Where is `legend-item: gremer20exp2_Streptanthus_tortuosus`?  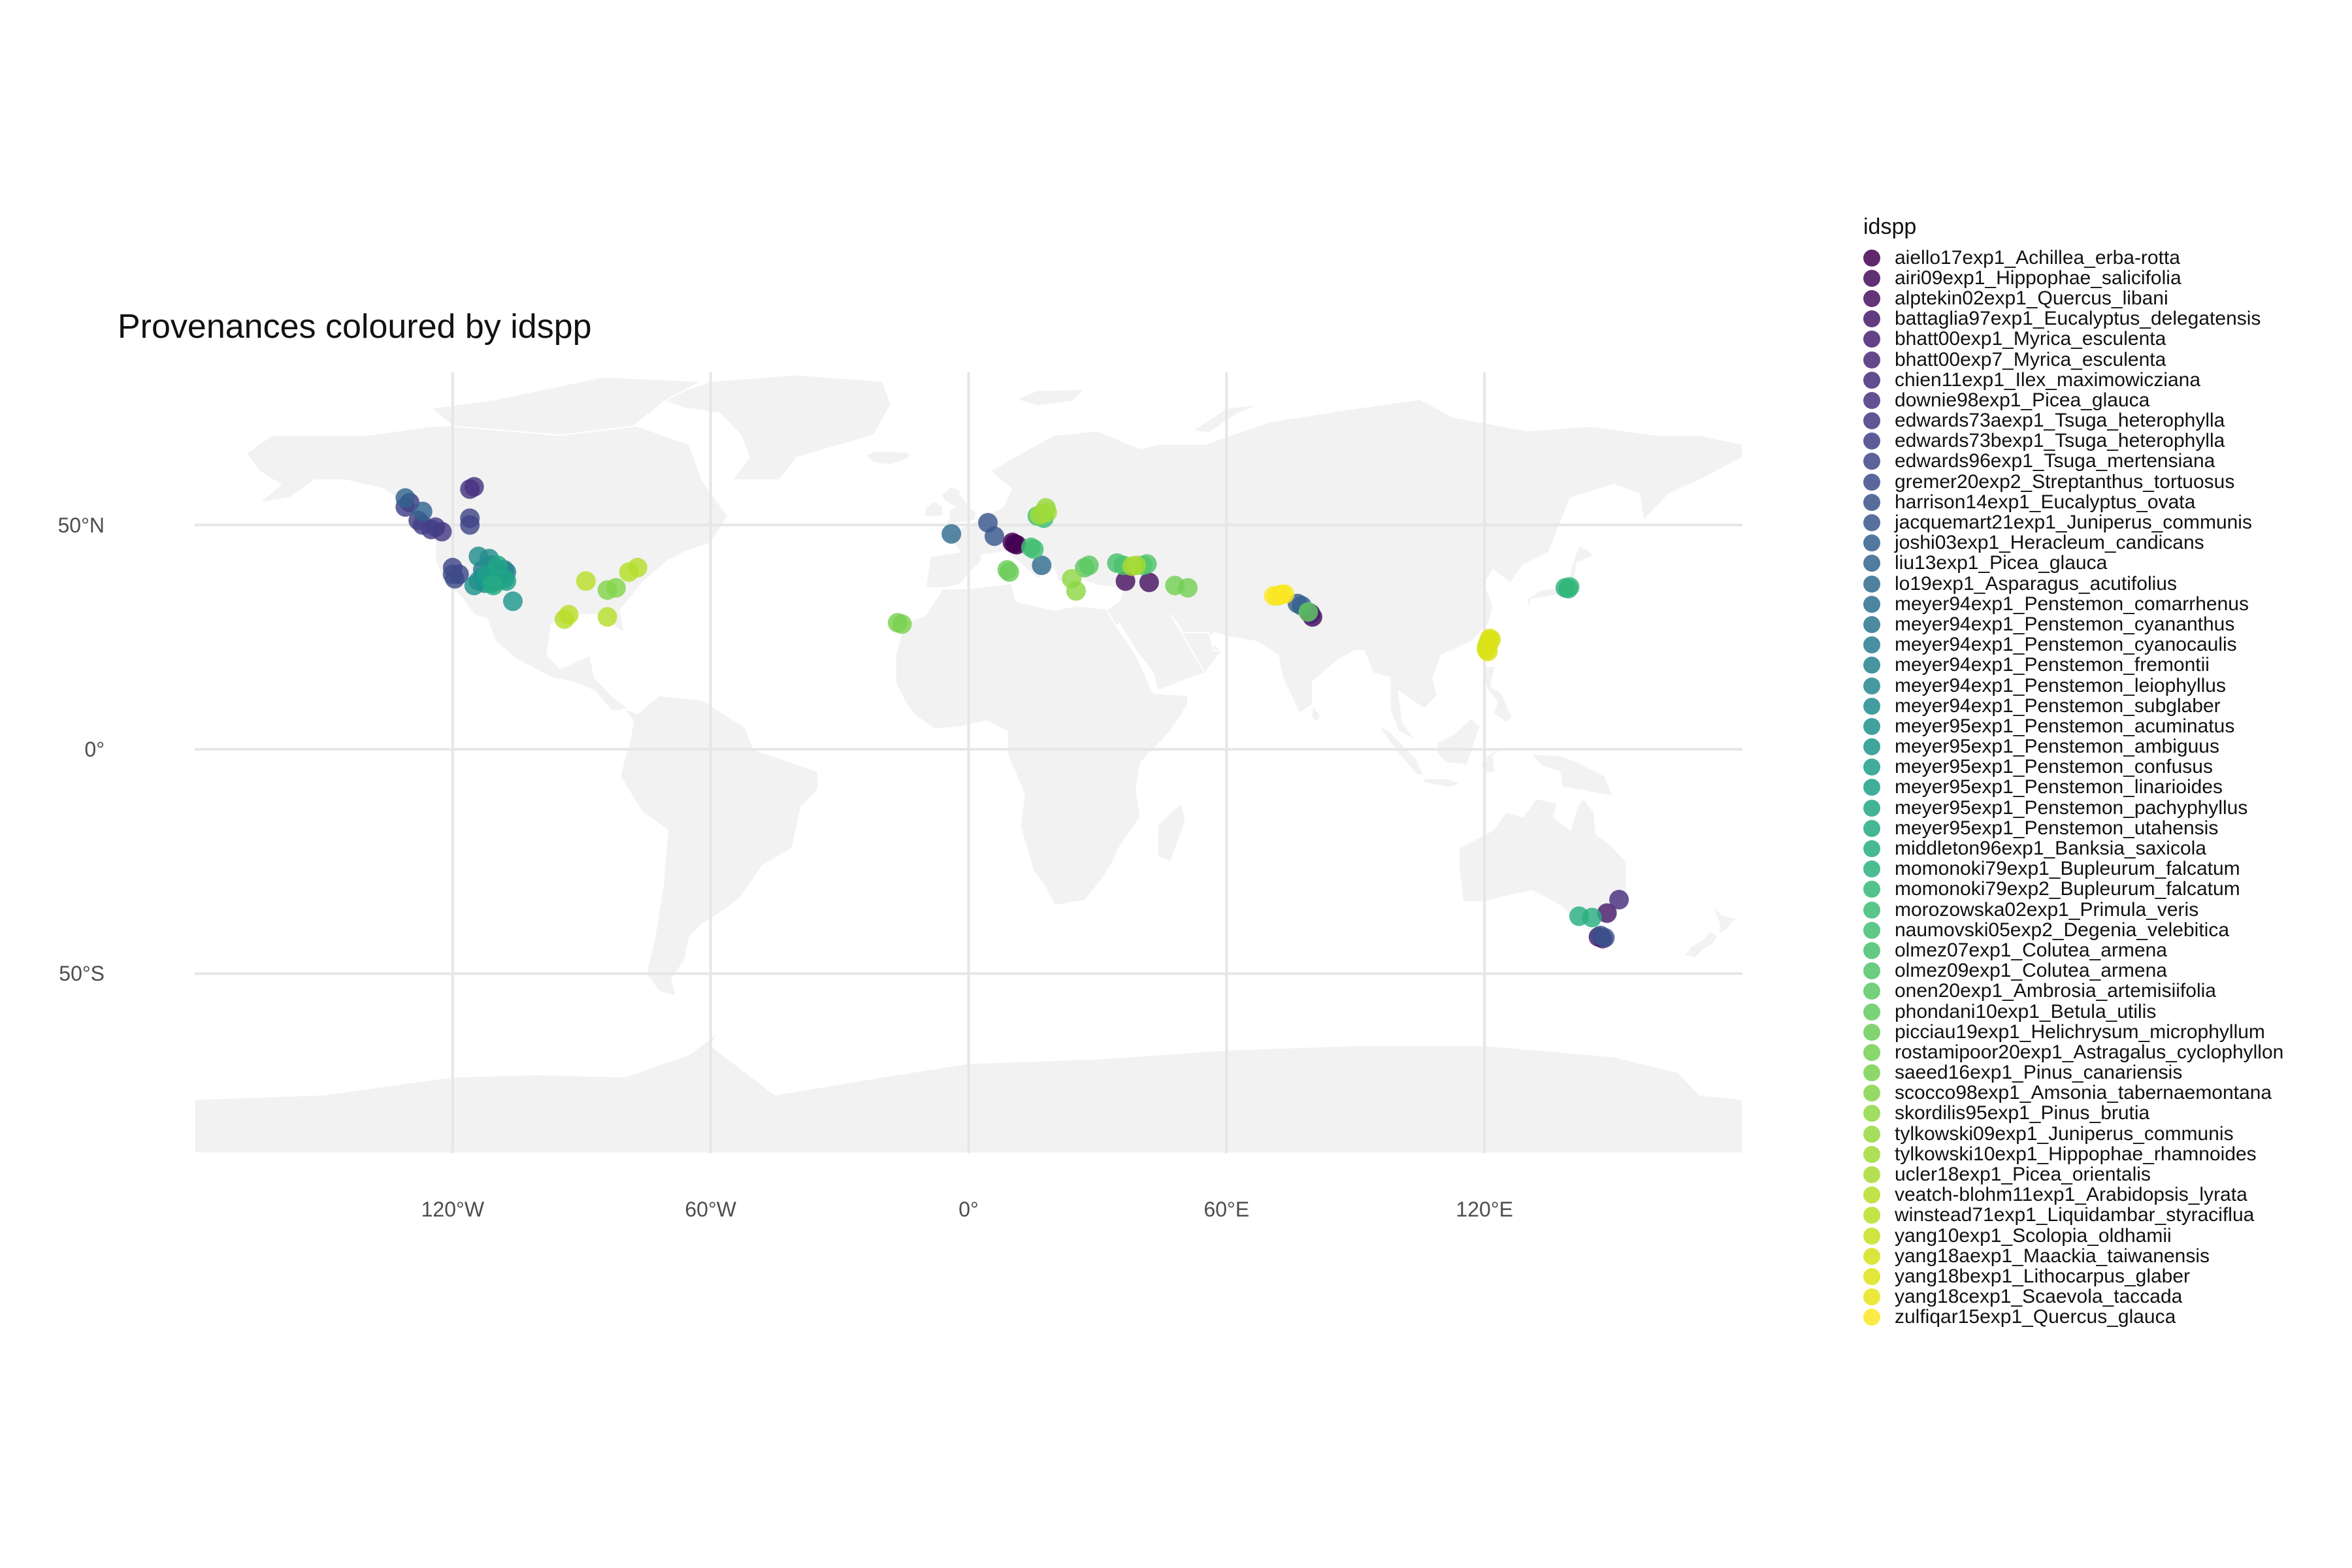
legend-item: gremer20exp2_Streptanthus_tortuosus is located at coordinates (2073, 482).